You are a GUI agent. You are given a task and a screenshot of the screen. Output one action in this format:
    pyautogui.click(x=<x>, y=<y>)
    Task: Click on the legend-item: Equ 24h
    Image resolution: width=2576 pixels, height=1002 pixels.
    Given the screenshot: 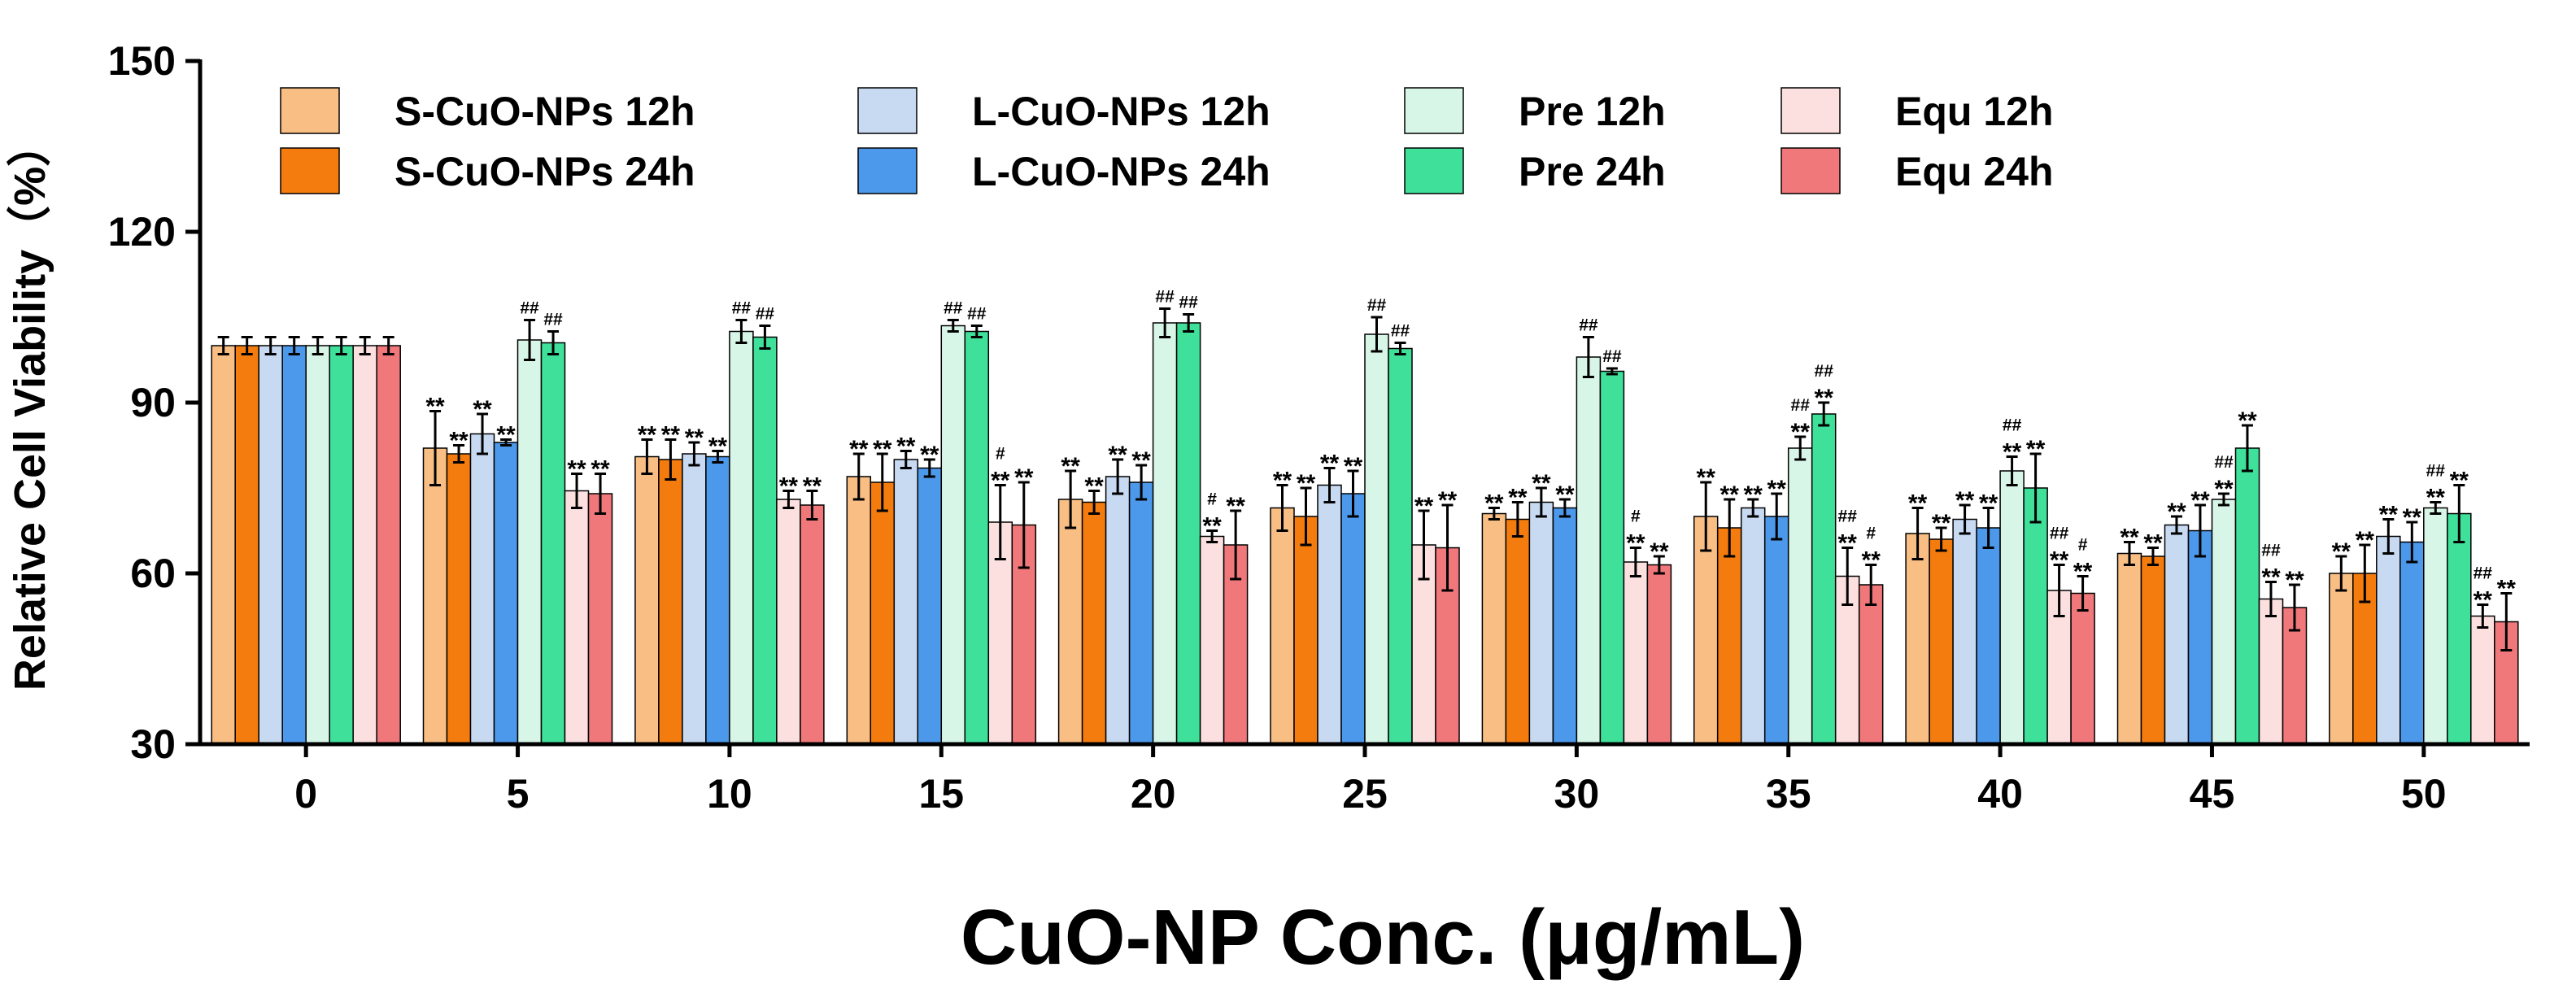 What is the action you would take?
    pyautogui.click(x=1917, y=171)
    